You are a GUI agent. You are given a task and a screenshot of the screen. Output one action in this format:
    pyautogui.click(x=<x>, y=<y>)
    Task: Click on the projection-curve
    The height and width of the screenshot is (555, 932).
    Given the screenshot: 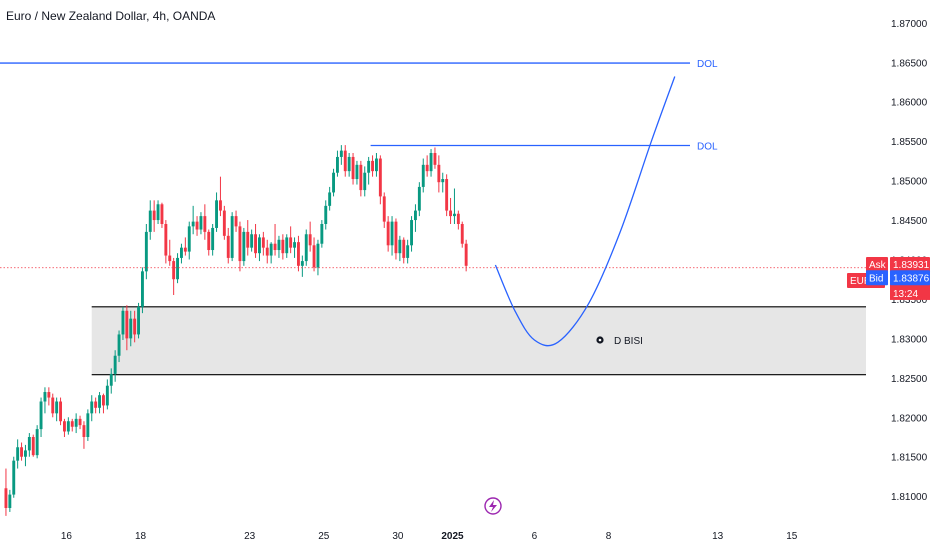 What is the action you would take?
    pyautogui.click(x=585, y=211)
    